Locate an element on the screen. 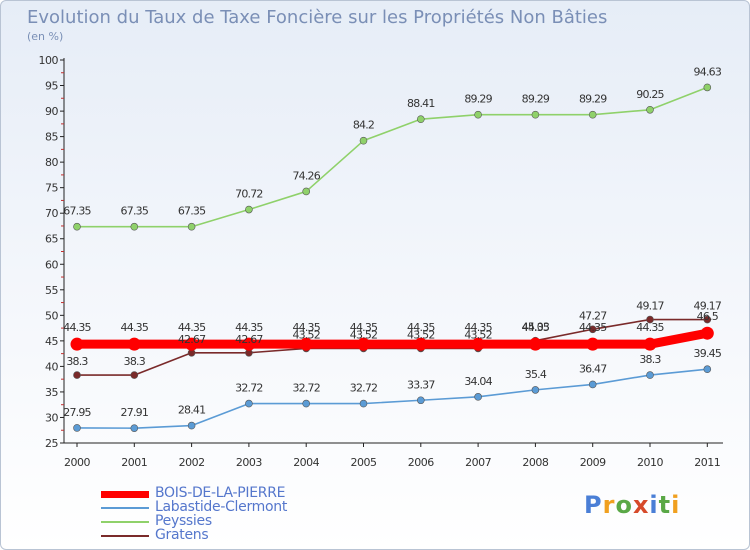  x-tick-label: 2004 is located at coordinates (306, 462).